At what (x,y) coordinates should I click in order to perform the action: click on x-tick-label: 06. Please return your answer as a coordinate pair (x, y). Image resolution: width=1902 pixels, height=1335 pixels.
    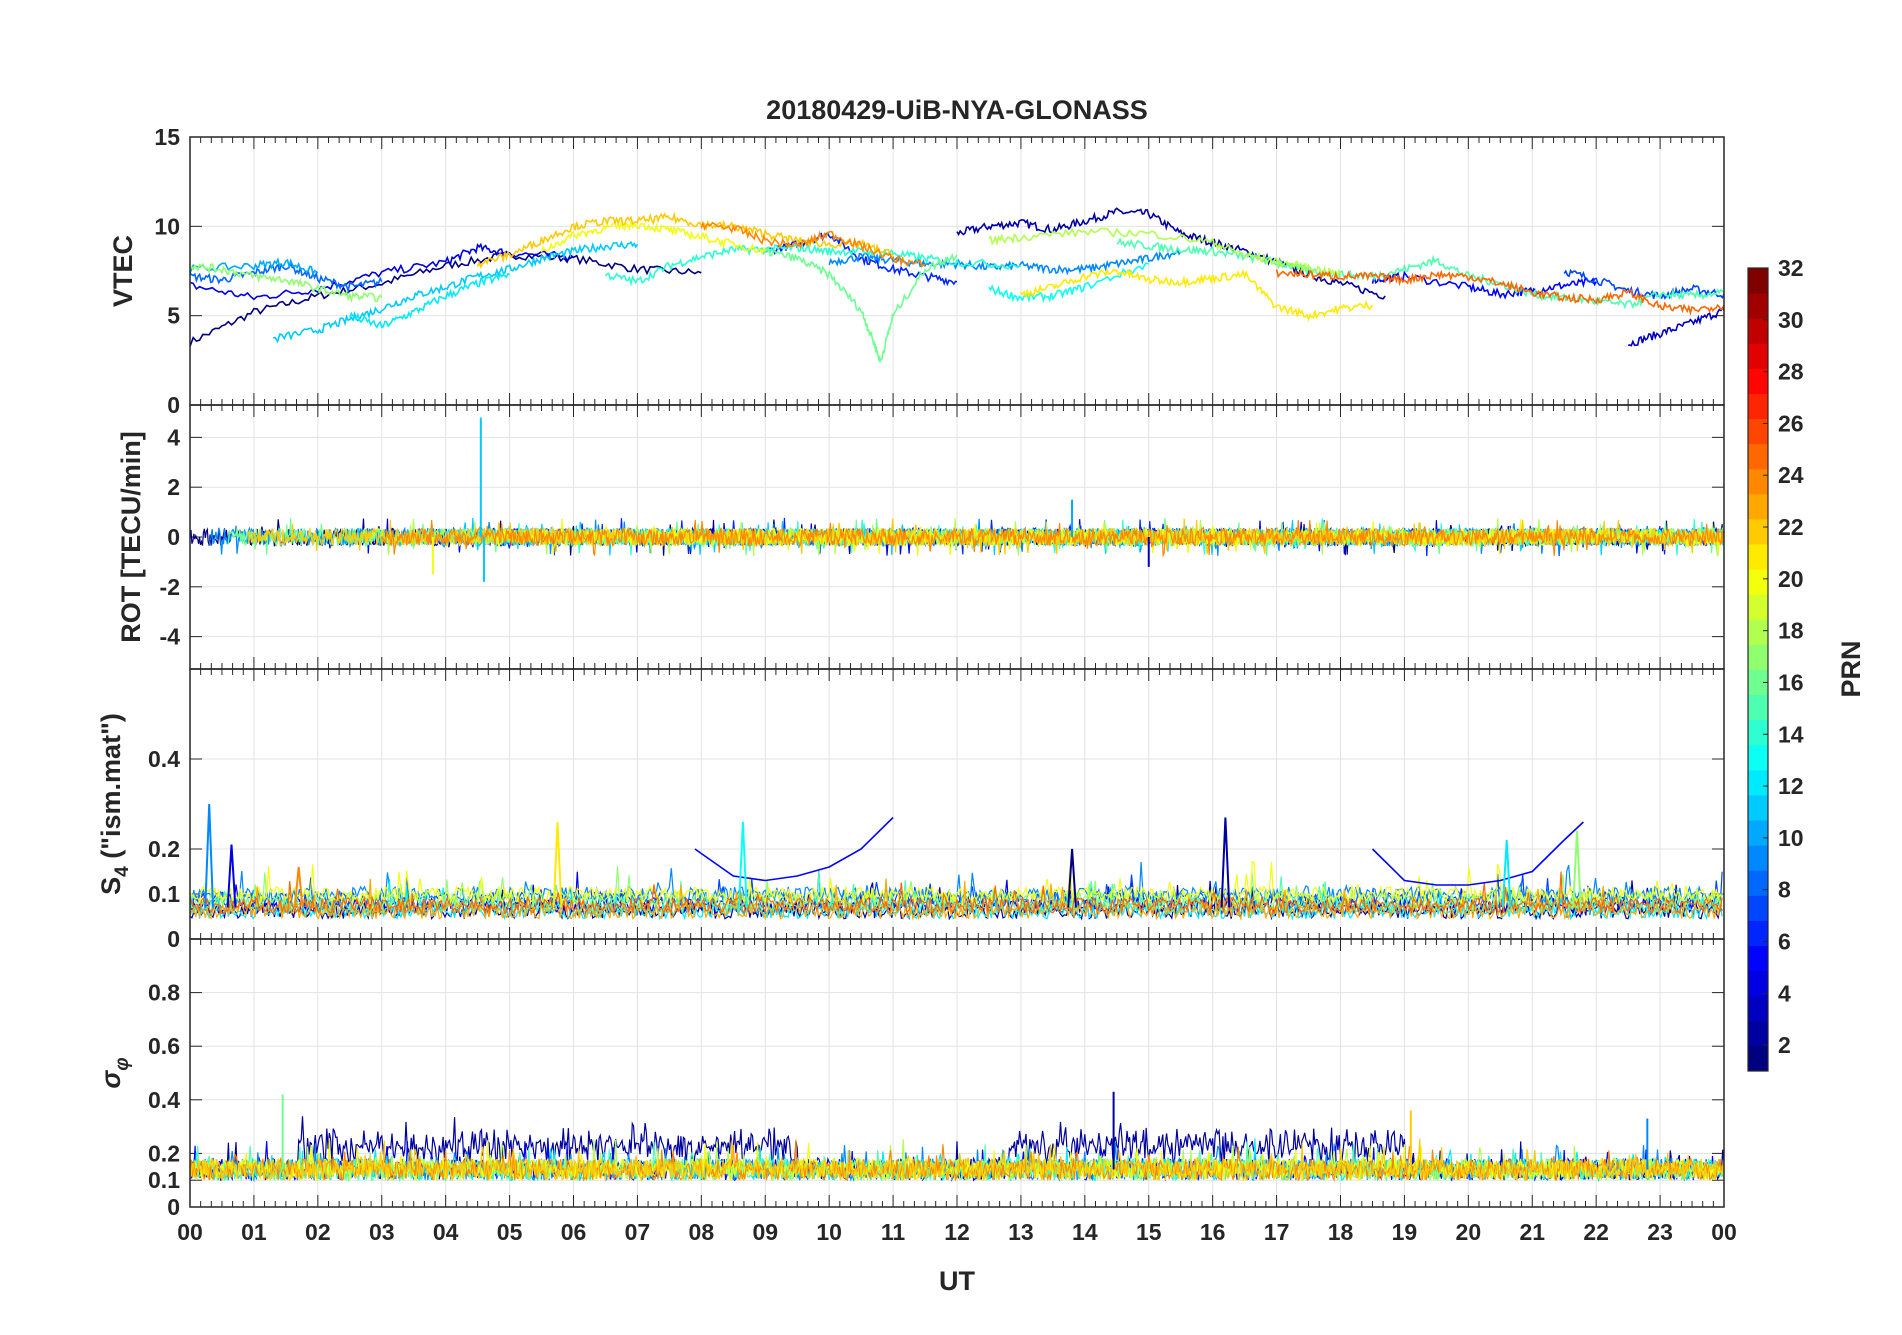
    Looking at the image, I should click on (574, 1232).